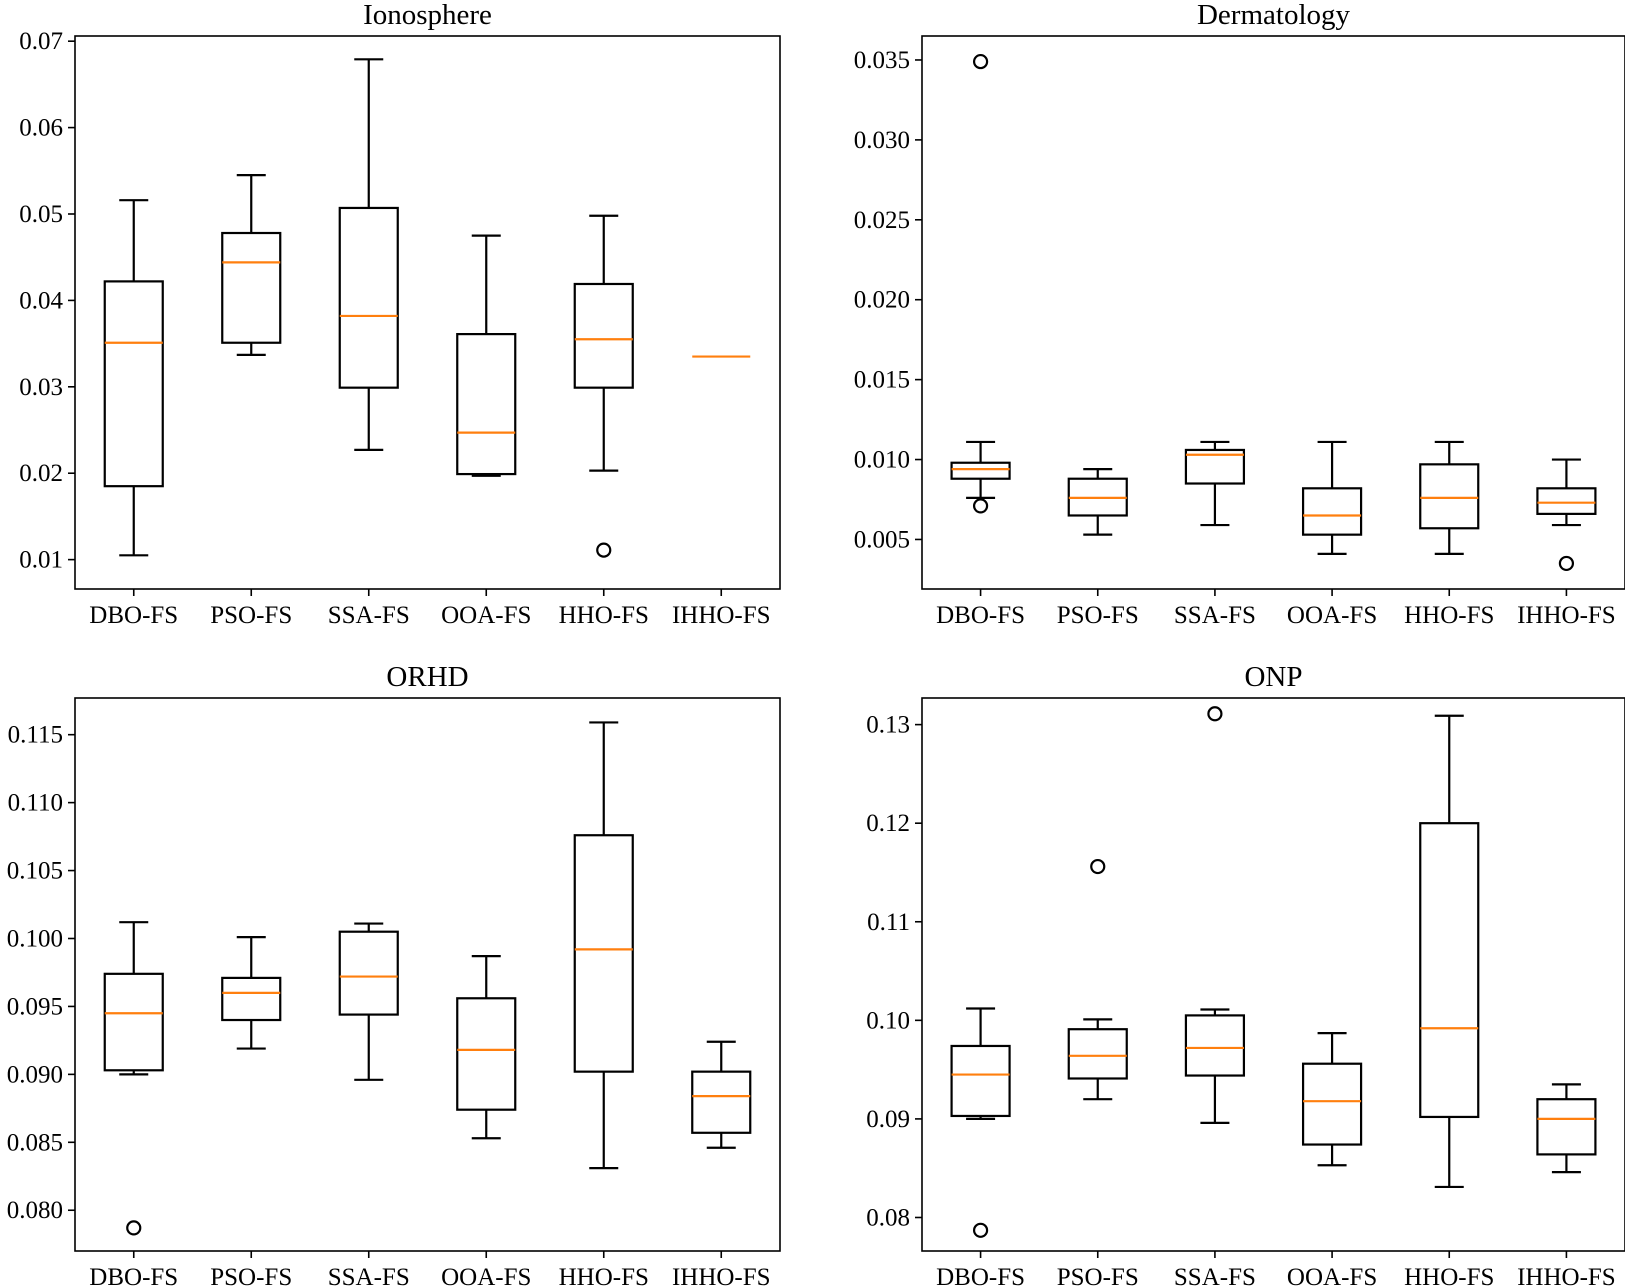  I want to click on y-tick-label: 0.015, so click(882, 380).